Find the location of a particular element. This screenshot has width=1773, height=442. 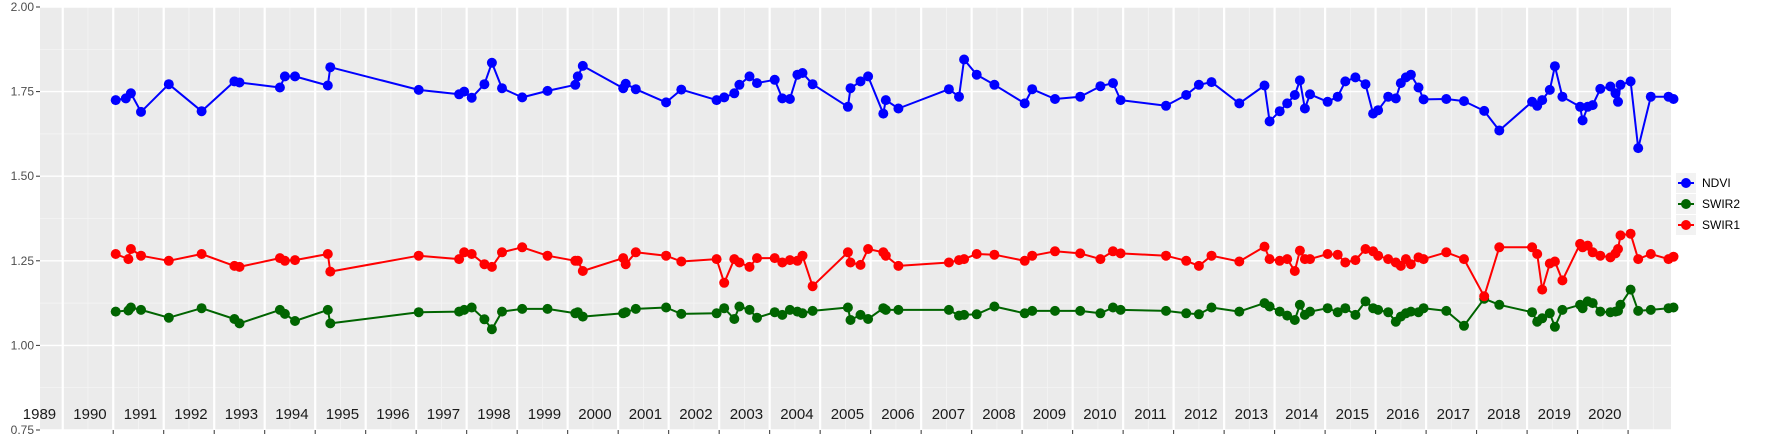

legend-key-point is located at coordinates (1686, 183).